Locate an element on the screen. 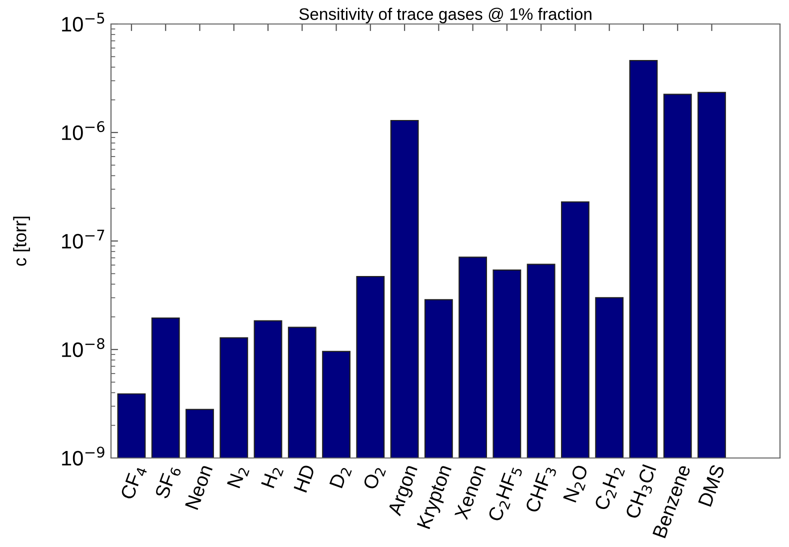 This screenshot has width=789, height=547. x-tick-label: O$_{2}$ is located at coordinates (374, 478).